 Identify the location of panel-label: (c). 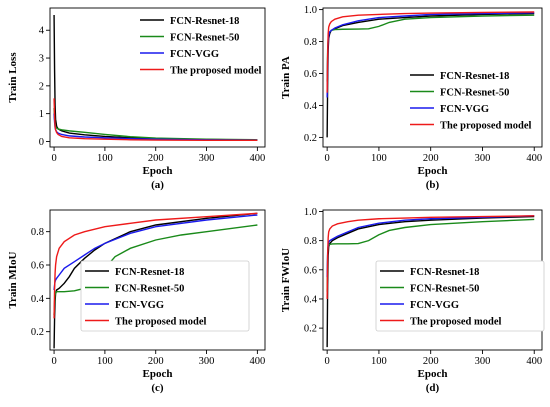
(157, 388).